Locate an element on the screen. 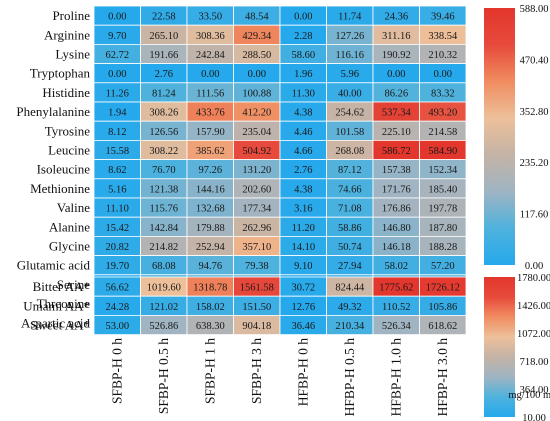 This screenshot has width=550, height=421. cell-value: 57.20 is located at coordinates (443, 266).